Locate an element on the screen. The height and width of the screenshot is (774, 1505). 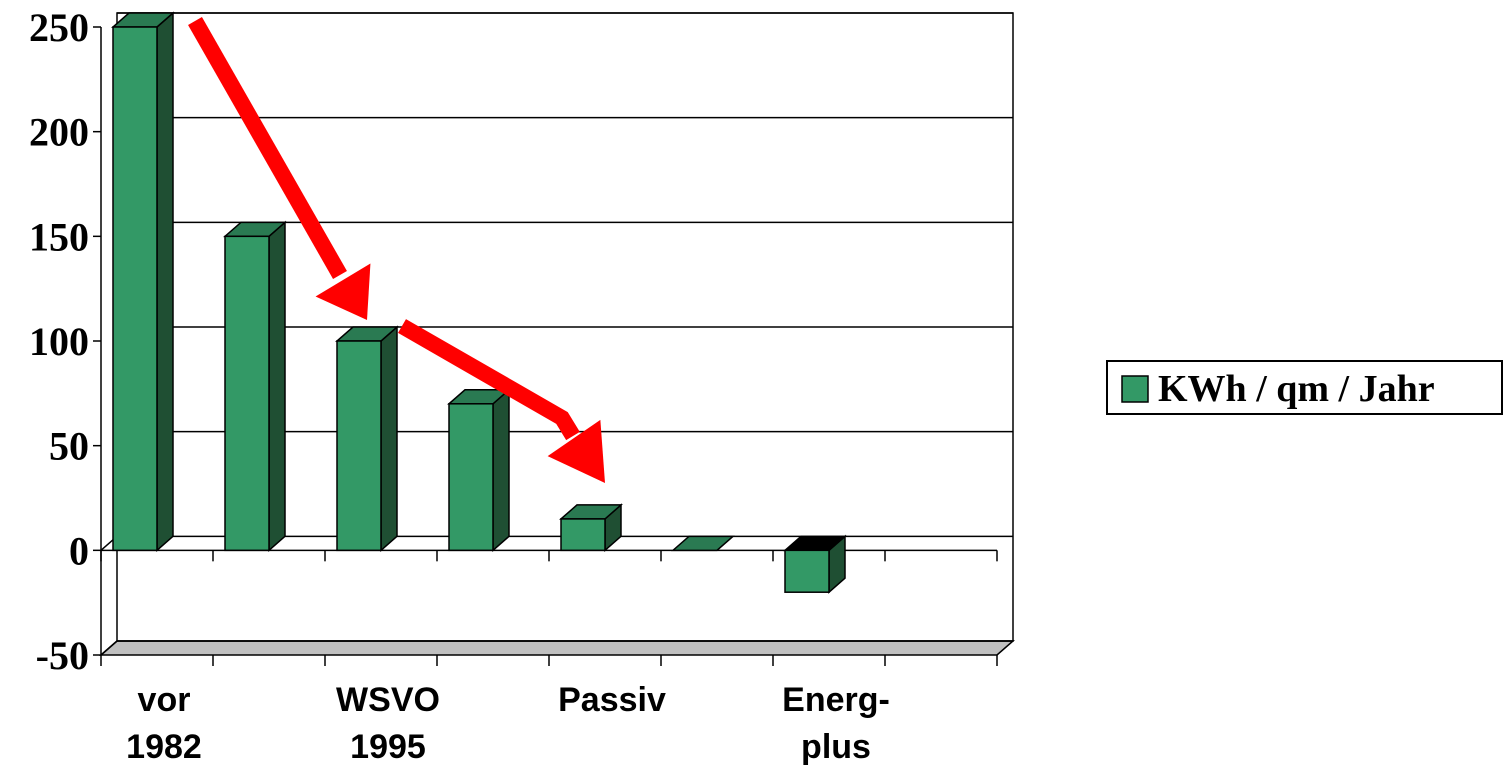
x-tick-label: vor 1982 is located at coordinates (164, 723).